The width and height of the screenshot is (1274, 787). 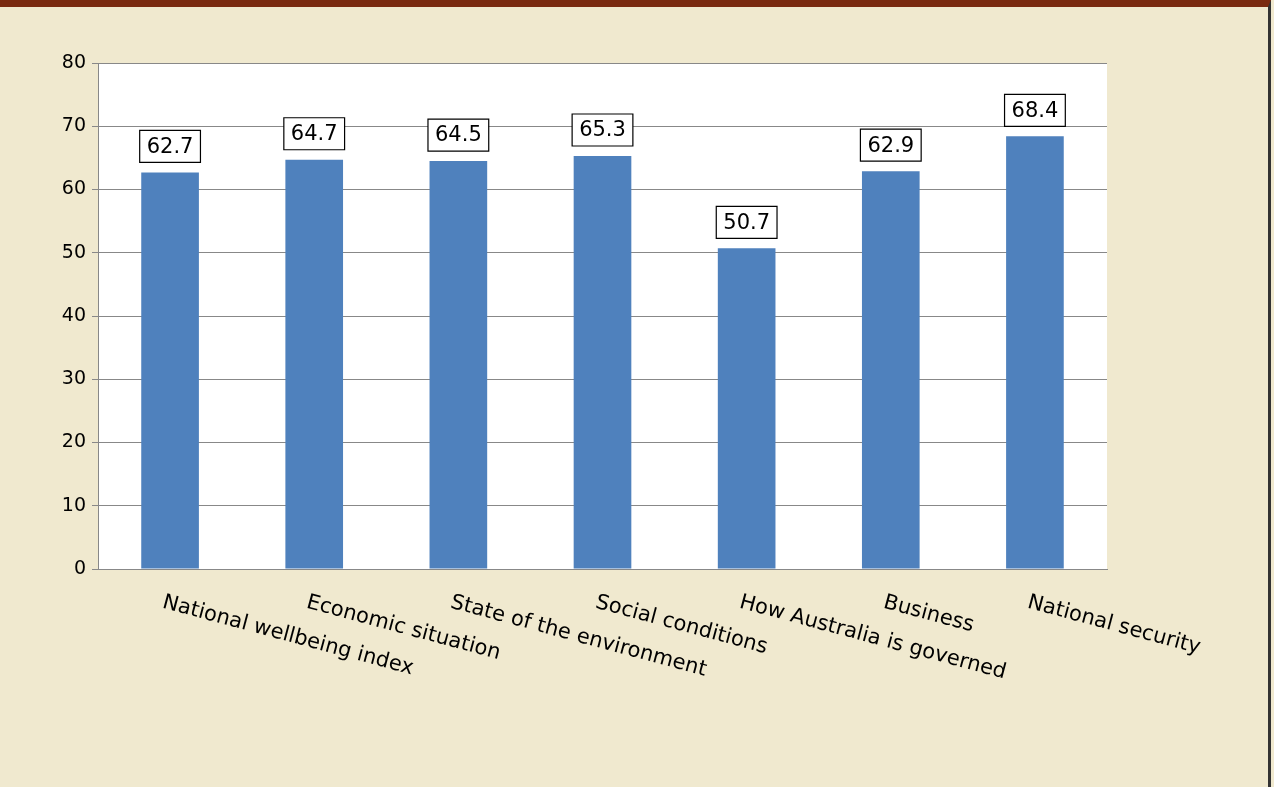 I want to click on data-label: 62.7, so click(x=170, y=145).